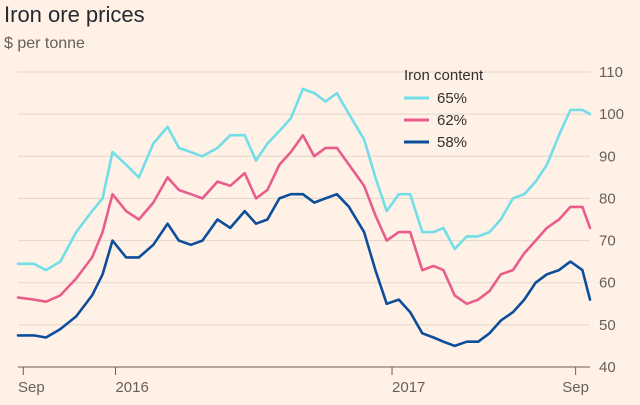  Describe the element at coordinates (607, 367) in the screenshot. I see `y-tick-label: 40` at that location.